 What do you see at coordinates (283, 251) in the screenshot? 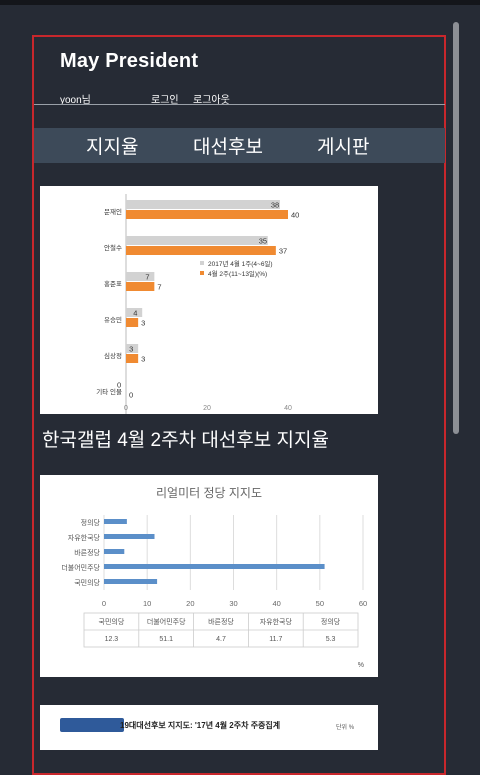
I see `data-label: 37` at bounding box center [283, 251].